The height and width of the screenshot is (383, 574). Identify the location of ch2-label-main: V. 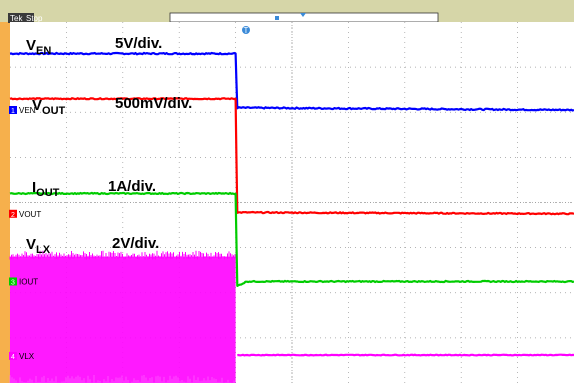
(37, 105).